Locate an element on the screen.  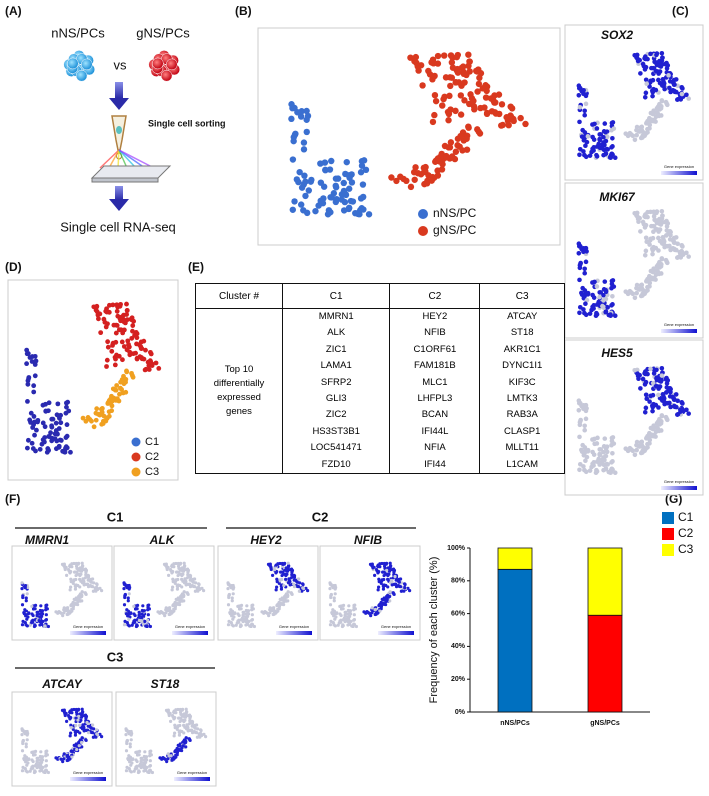
legend-label: C2 is located at coordinates (686, 533).